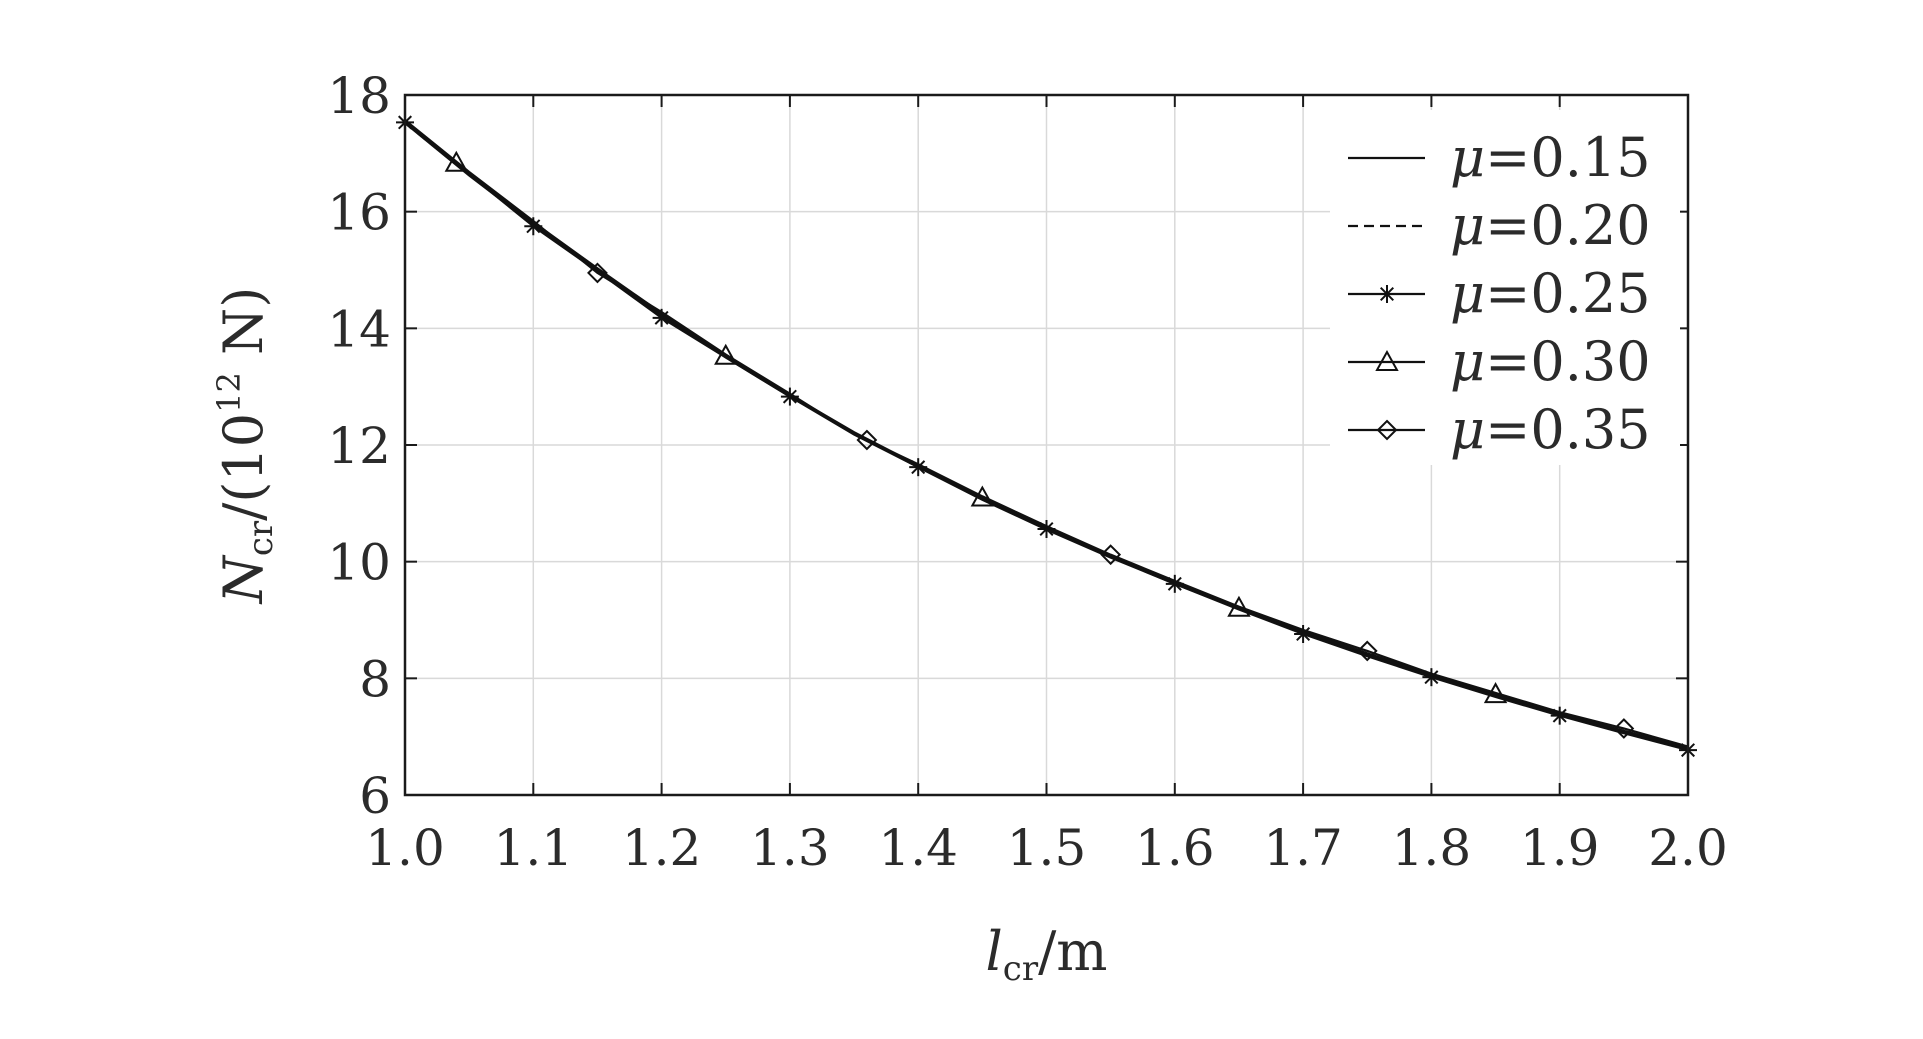 The width and height of the screenshot is (1923, 1039). What do you see at coordinates (1387, 294) in the screenshot?
I see `legend-marker-star` at bounding box center [1387, 294].